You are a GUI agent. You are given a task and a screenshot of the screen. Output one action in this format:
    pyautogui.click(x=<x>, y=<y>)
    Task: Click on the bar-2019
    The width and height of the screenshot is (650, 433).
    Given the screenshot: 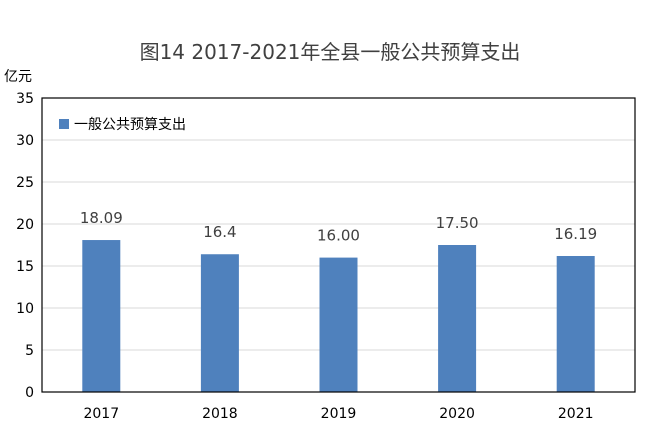 What is the action you would take?
    pyautogui.click(x=338, y=324)
    